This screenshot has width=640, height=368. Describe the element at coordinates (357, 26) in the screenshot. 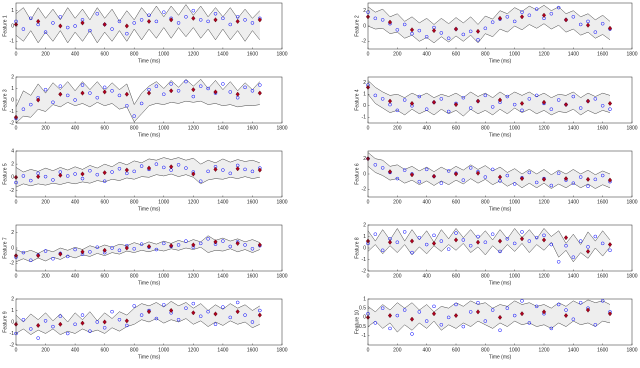

I see `y-axis-label: Feature 2` at that location.